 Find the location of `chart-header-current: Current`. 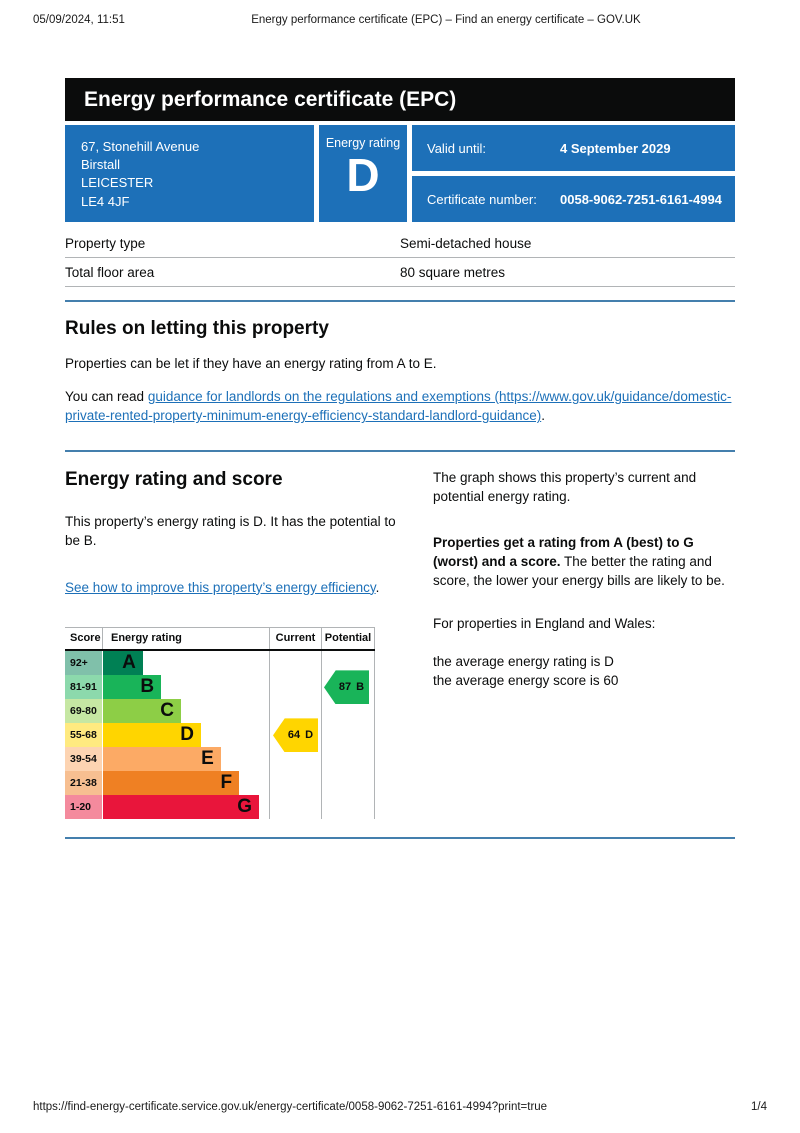

chart-header-current: Current is located at coordinates (296, 639).